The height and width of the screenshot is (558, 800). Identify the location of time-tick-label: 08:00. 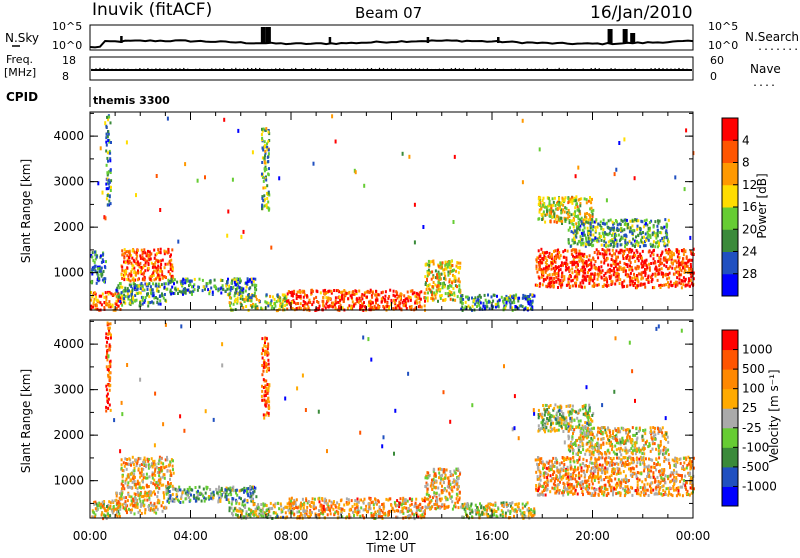
(291, 536).